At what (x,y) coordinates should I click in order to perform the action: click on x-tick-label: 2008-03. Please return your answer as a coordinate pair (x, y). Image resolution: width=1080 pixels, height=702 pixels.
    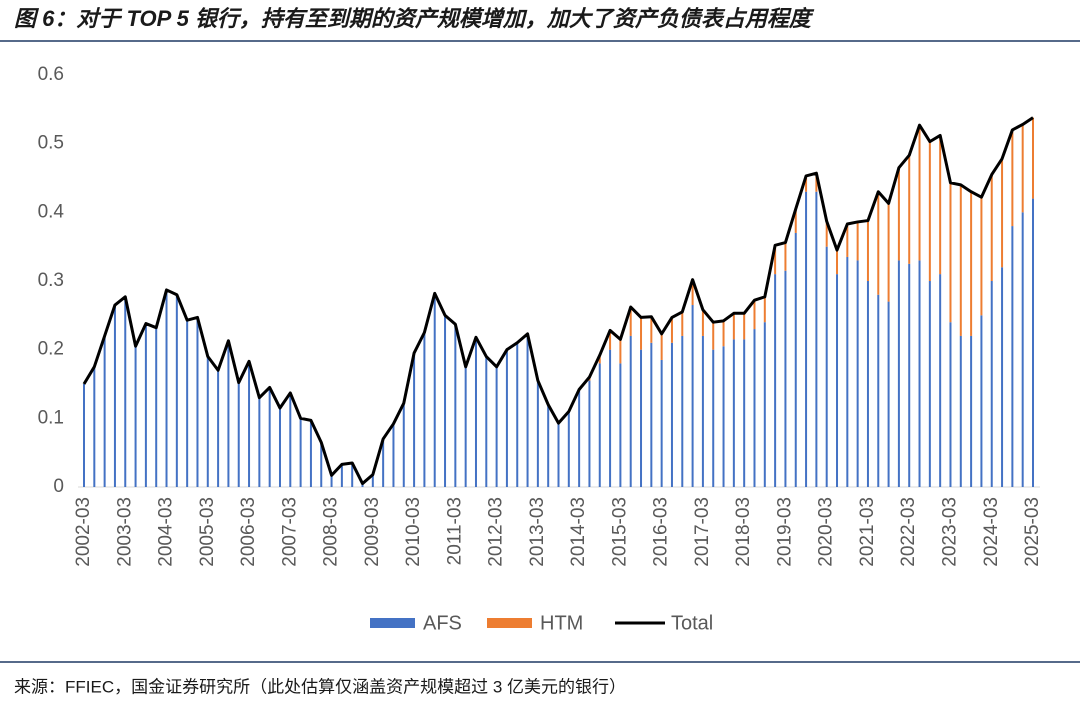
    Looking at the image, I should click on (331, 532).